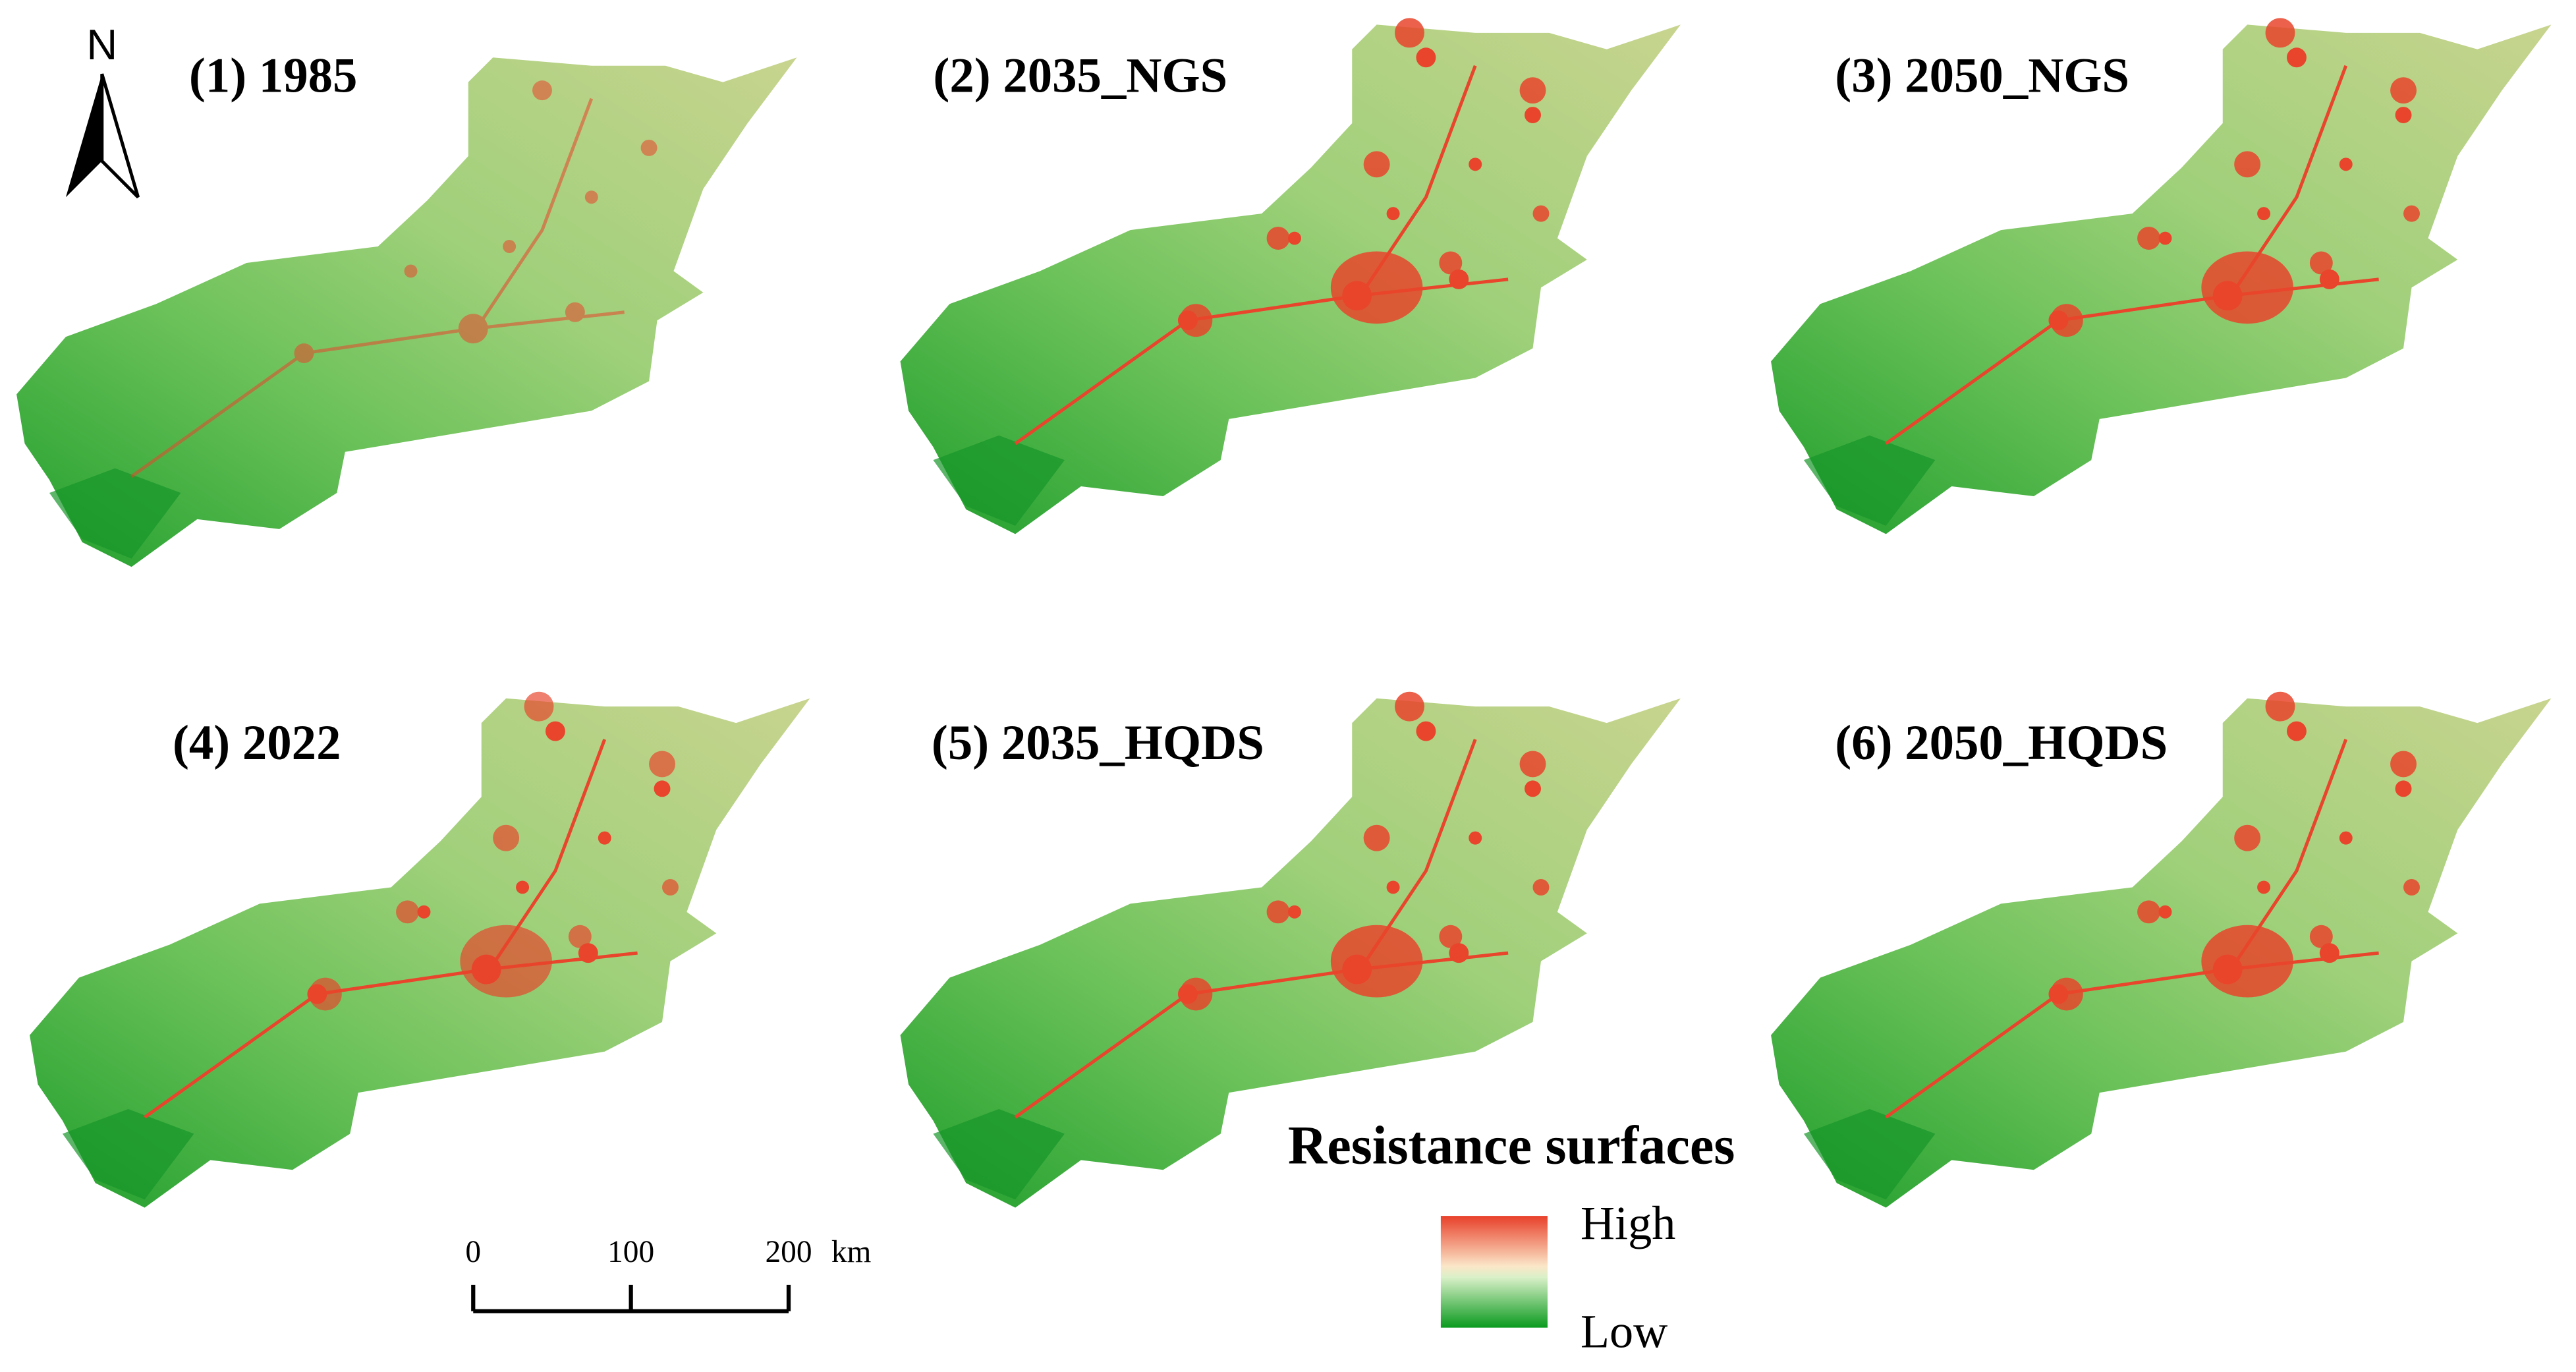 The width and height of the screenshot is (2576, 1372). Describe the element at coordinates (1098, 743) in the screenshot. I see `panel-label: (5) 2035_HQDS` at that location.